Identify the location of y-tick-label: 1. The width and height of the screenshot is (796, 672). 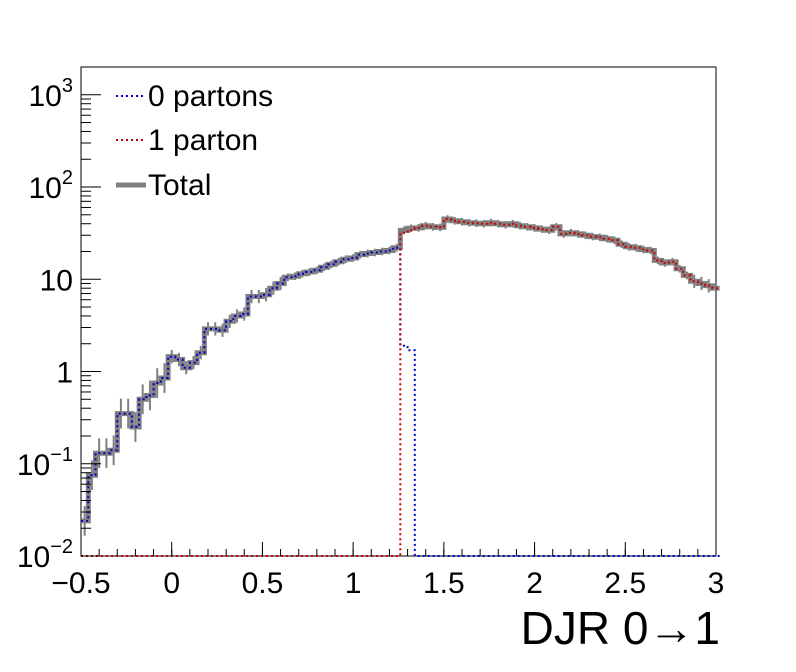
(64, 373).